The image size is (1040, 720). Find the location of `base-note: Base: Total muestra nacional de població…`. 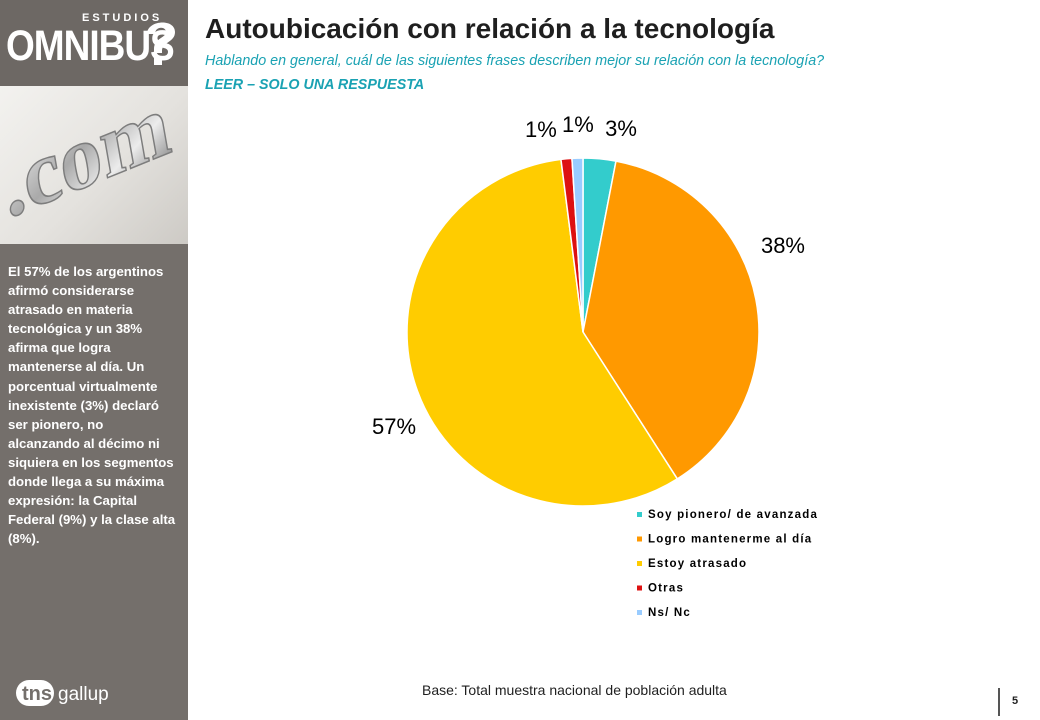

base-note: Base: Total muestra nacional de població… is located at coordinates (574, 690).